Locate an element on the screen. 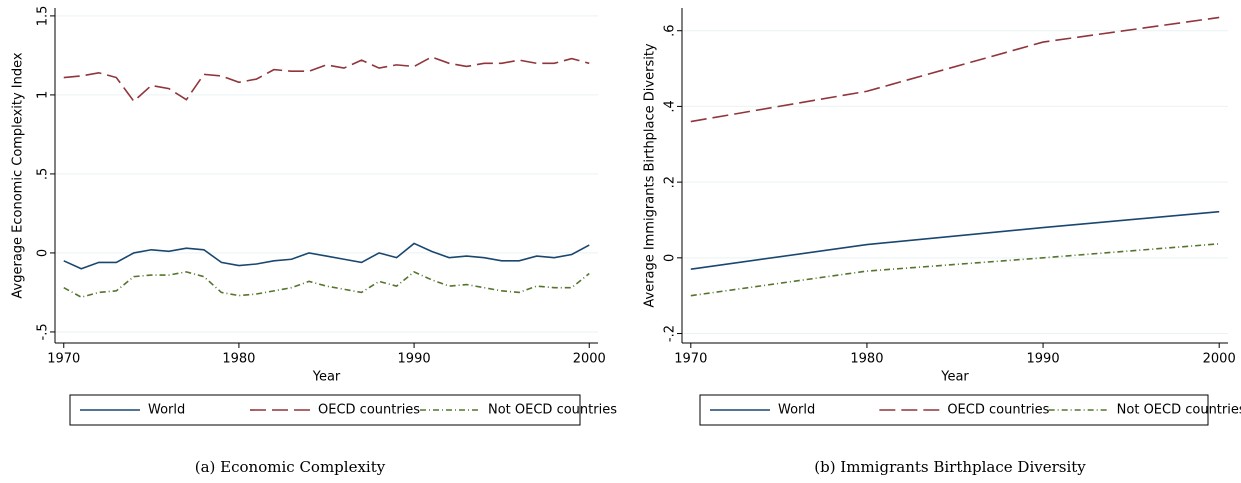  y-tick-label: .2 is located at coordinates (670, 182).